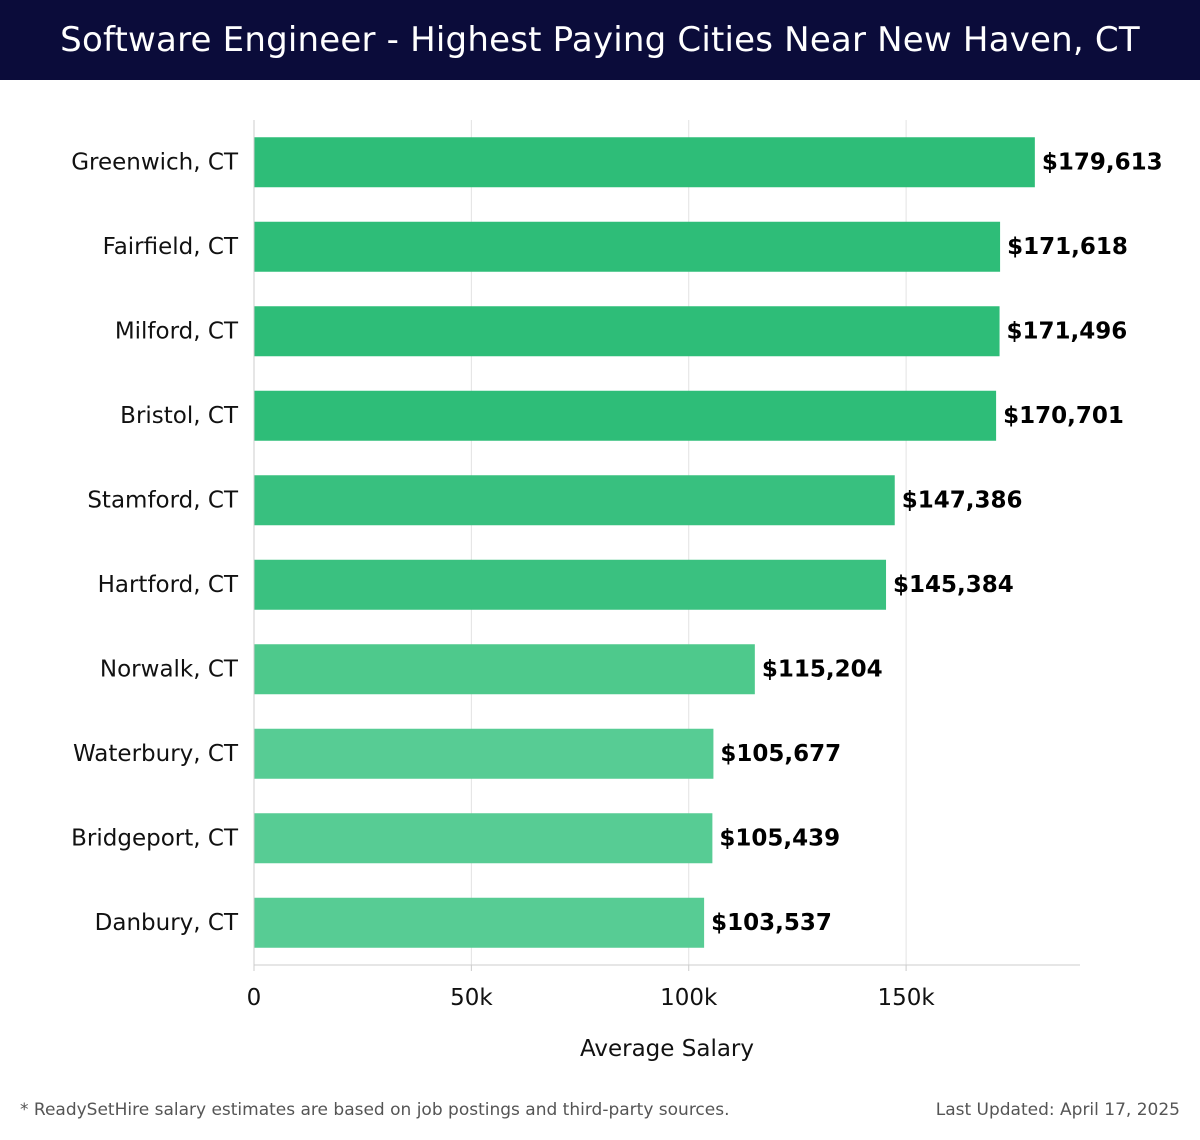 The width and height of the screenshot is (1200, 1140). Describe the element at coordinates (962, 500) in the screenshot. I see `value-label-stamford-ct: $147,386` at that location.